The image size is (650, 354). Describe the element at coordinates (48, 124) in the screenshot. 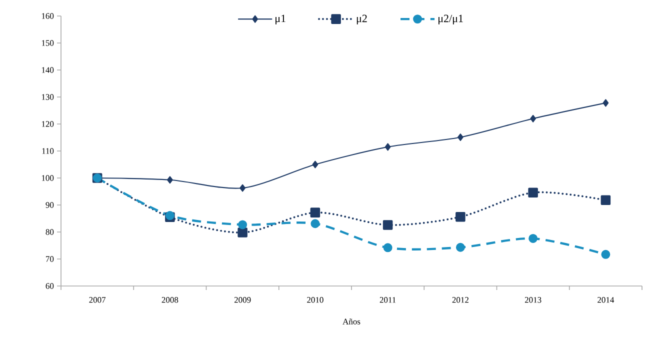

I see `y-tick-label: 120` at that location.